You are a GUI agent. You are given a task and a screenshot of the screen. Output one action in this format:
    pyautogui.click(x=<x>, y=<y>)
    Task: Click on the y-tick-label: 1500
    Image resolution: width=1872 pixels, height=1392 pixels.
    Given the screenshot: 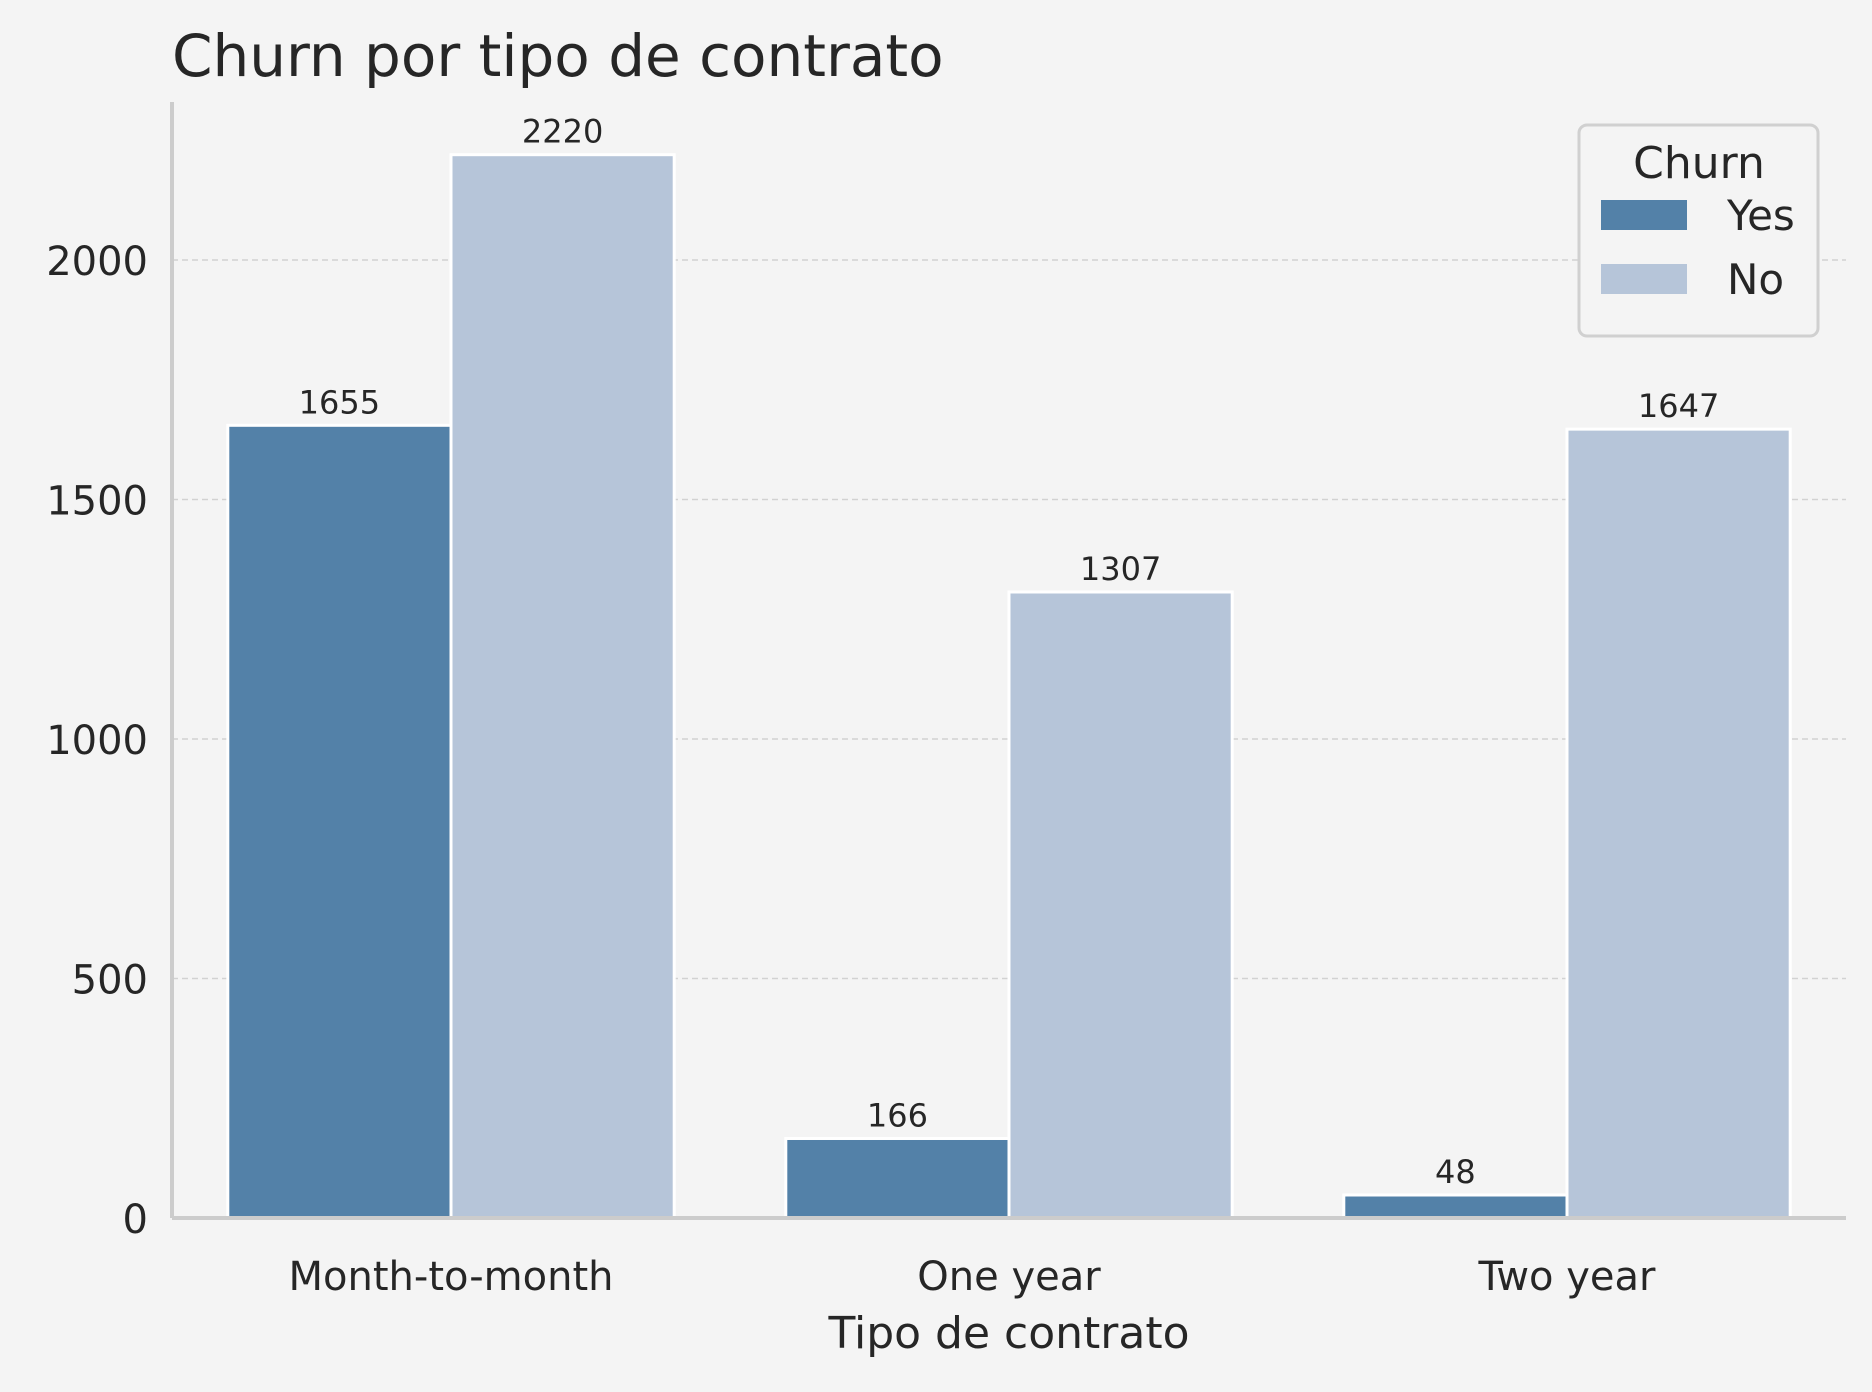 What is the action you would take?
    pyautogui.click(x=97, y=502)
    